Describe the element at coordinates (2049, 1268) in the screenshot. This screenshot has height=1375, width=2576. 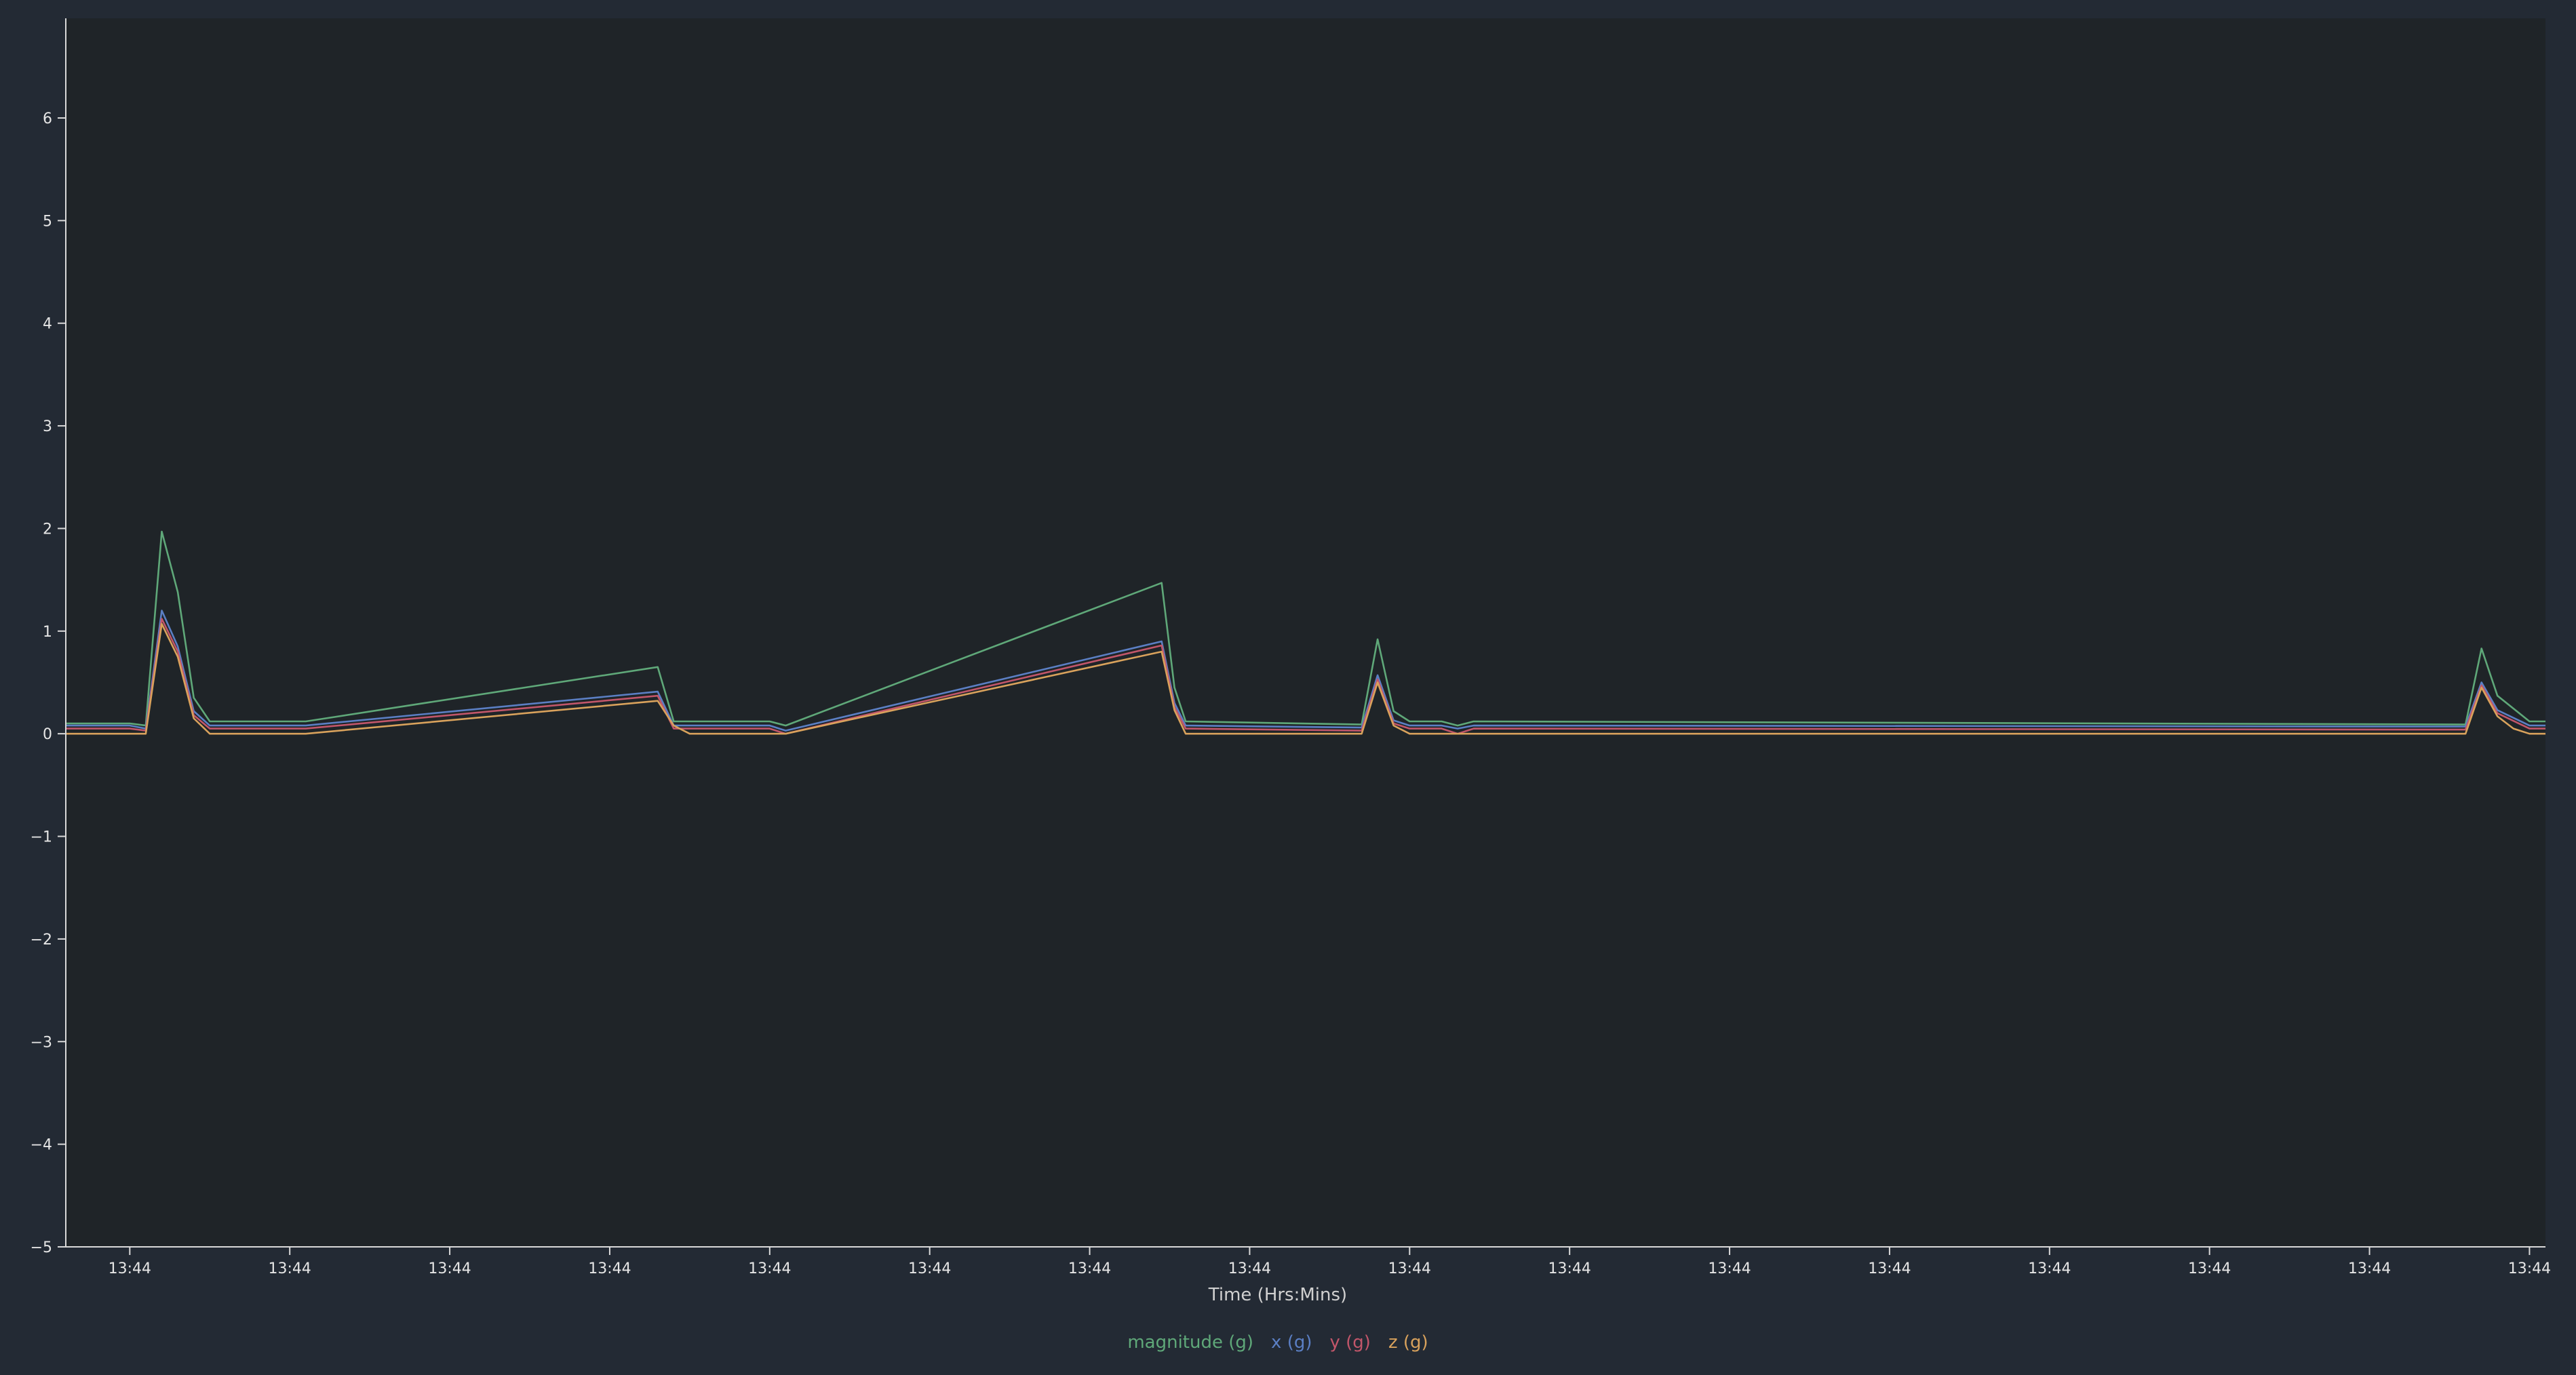
I see `x-tick-label-12: 13:44` at that location.